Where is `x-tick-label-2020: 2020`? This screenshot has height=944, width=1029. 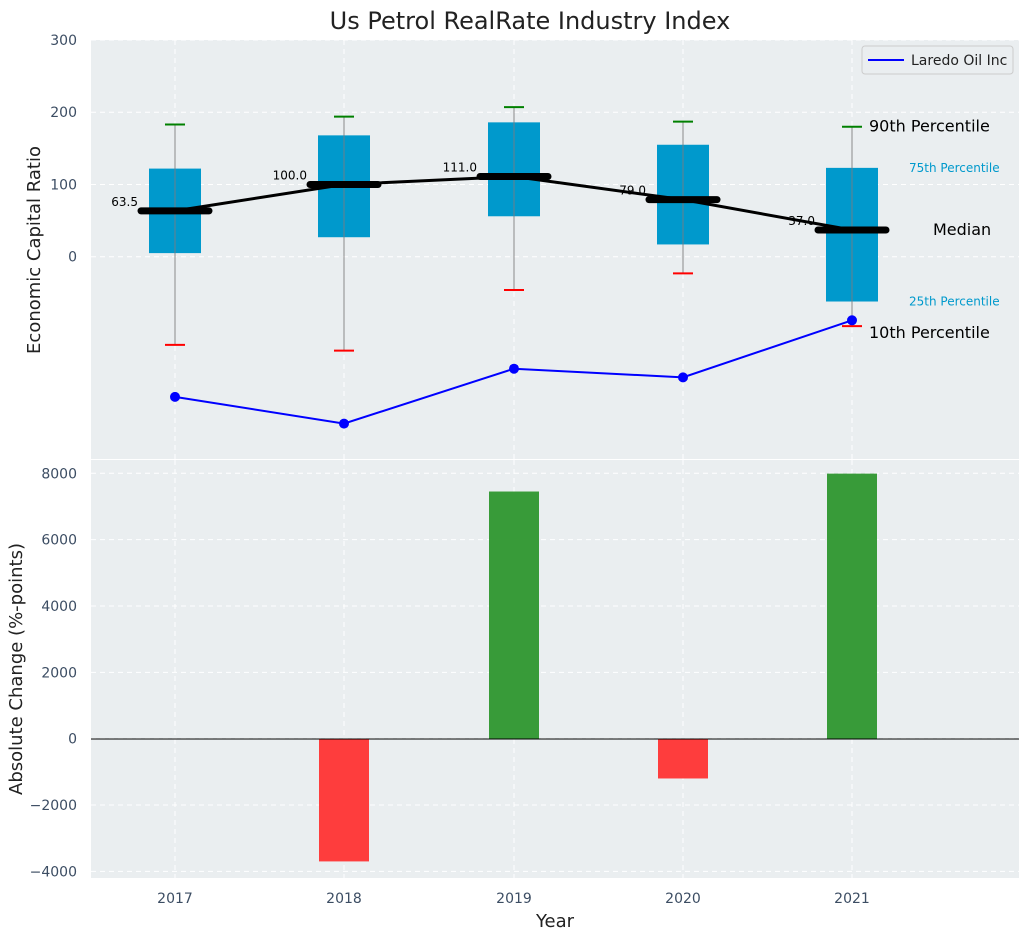
x-tick-label-2020: 2020 is located at coordinates (683, 899).